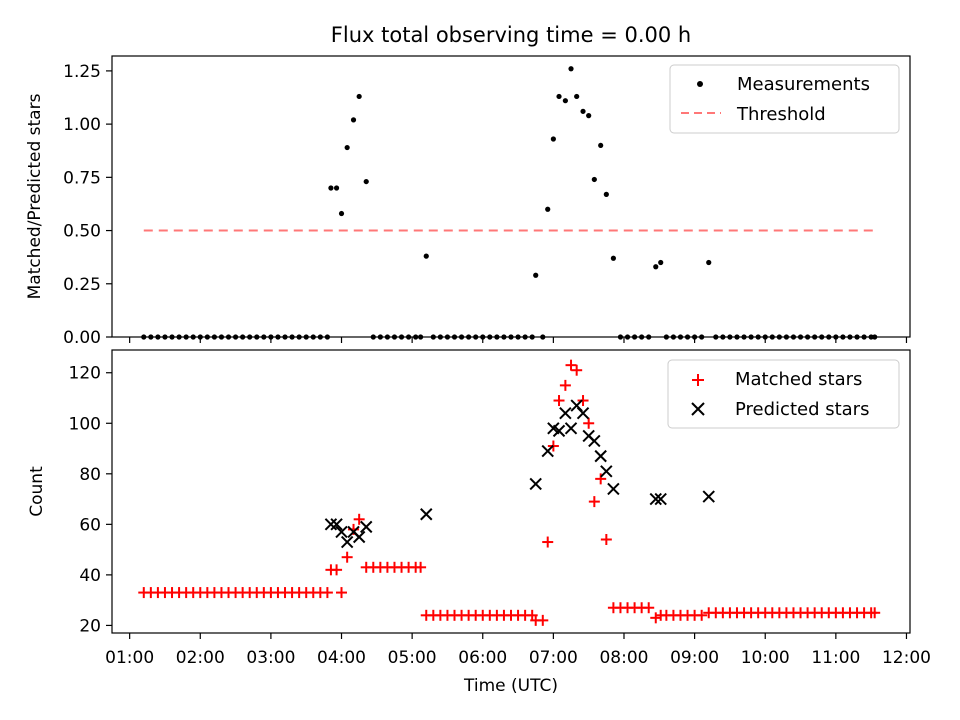  What do you see at coordinates (82, 72) in the screenshot?
I see `top-ytick-label: 1.25` at bounding box center [82, 72].